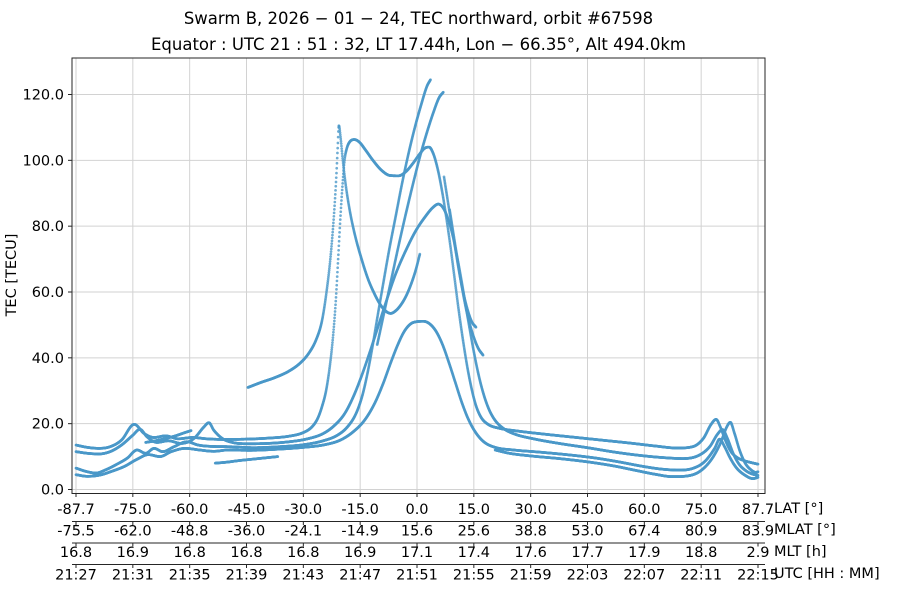 The image size is (900, 600). What do you see at coordinates (800, 552) in the screenshot?
I see `x-row-name-mlt: MLT [h]` at bounding box center [800, 552].